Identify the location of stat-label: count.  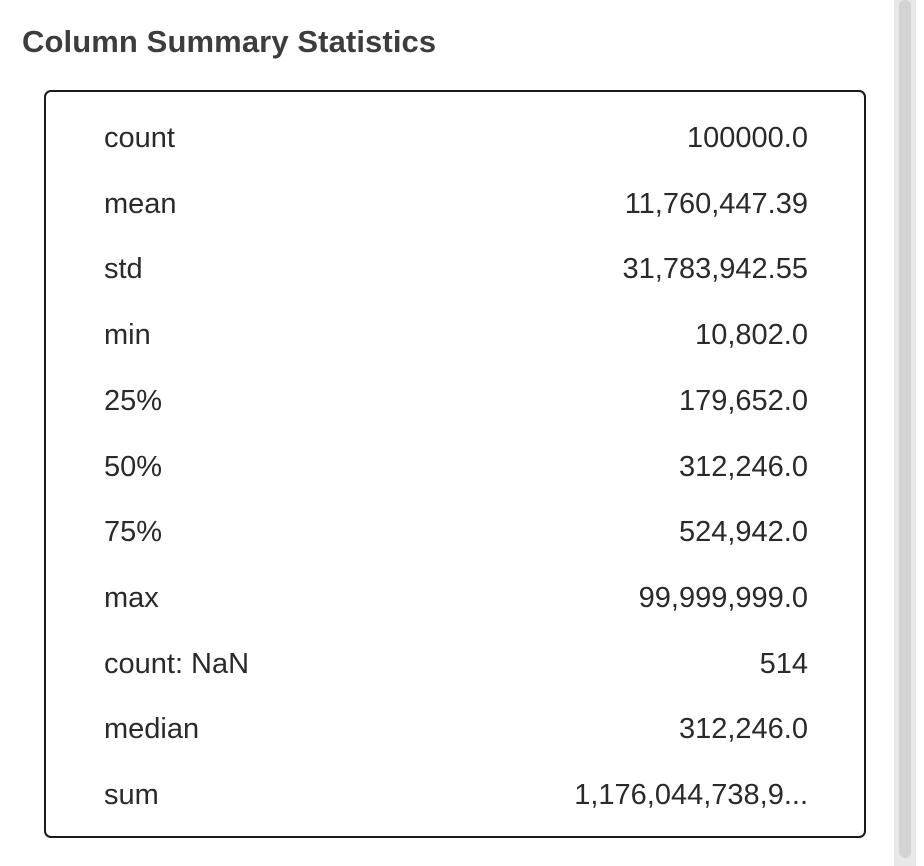
(139, 138).